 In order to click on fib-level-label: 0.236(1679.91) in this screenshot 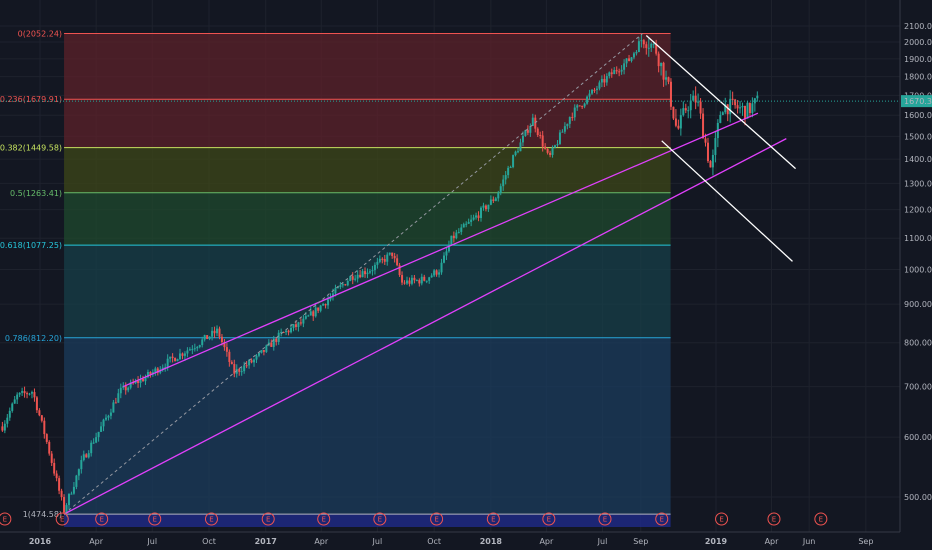, I will do `click(31, 99)`.